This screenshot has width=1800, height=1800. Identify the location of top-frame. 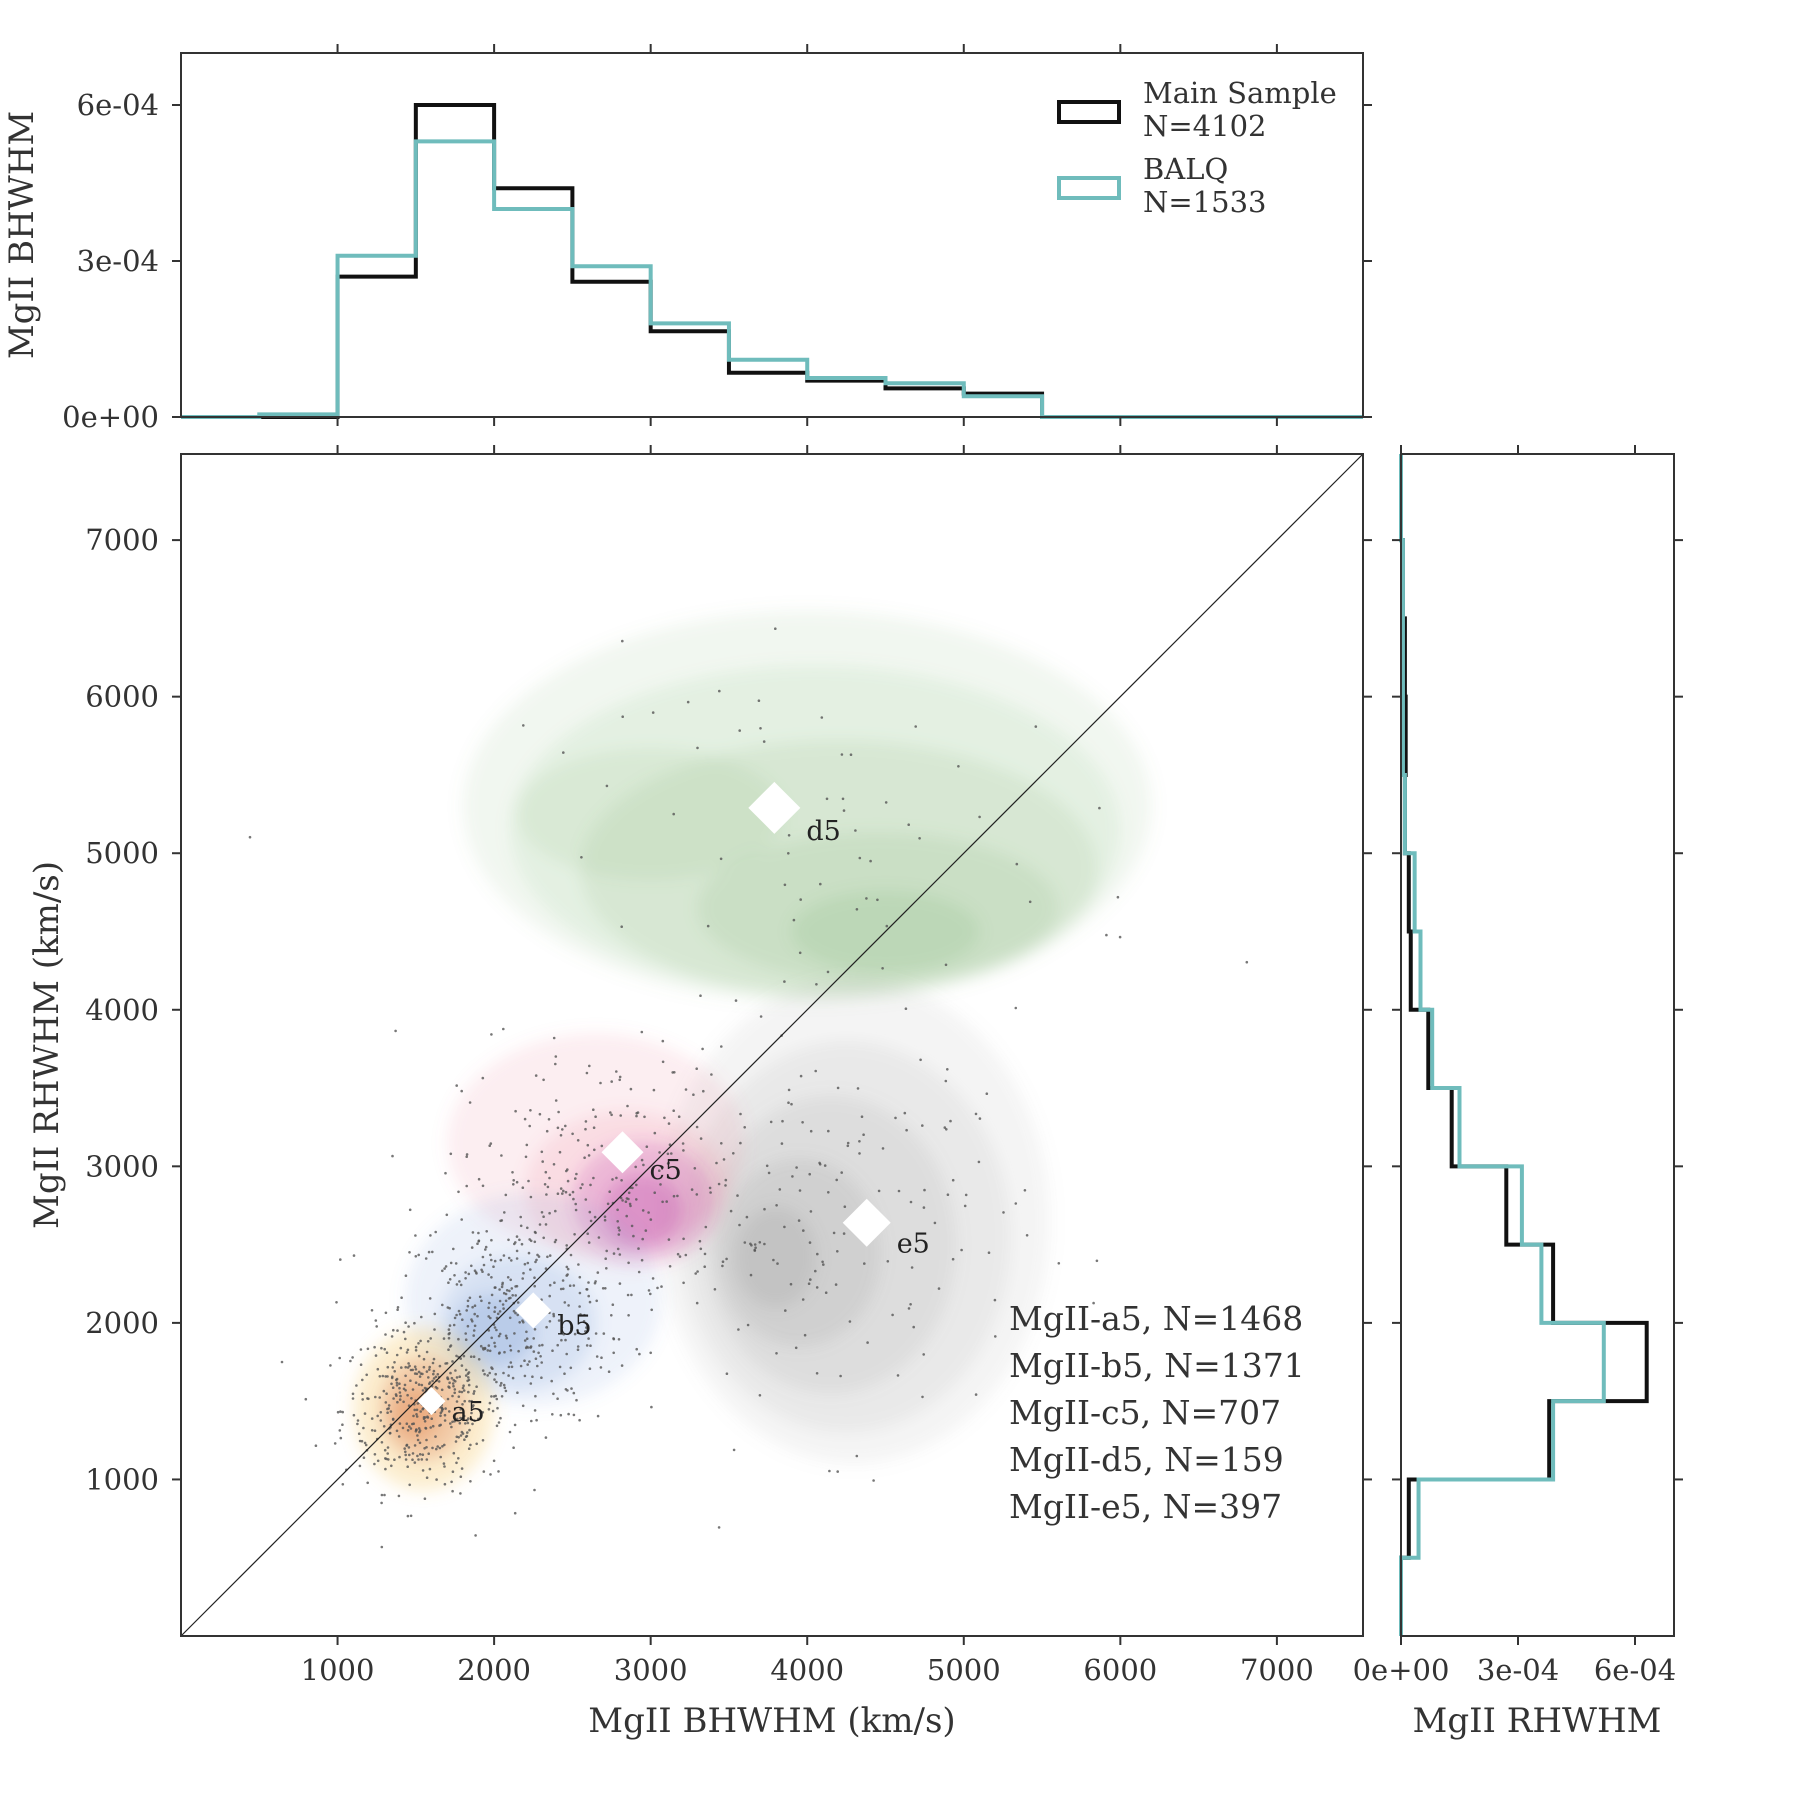
(772, 235).